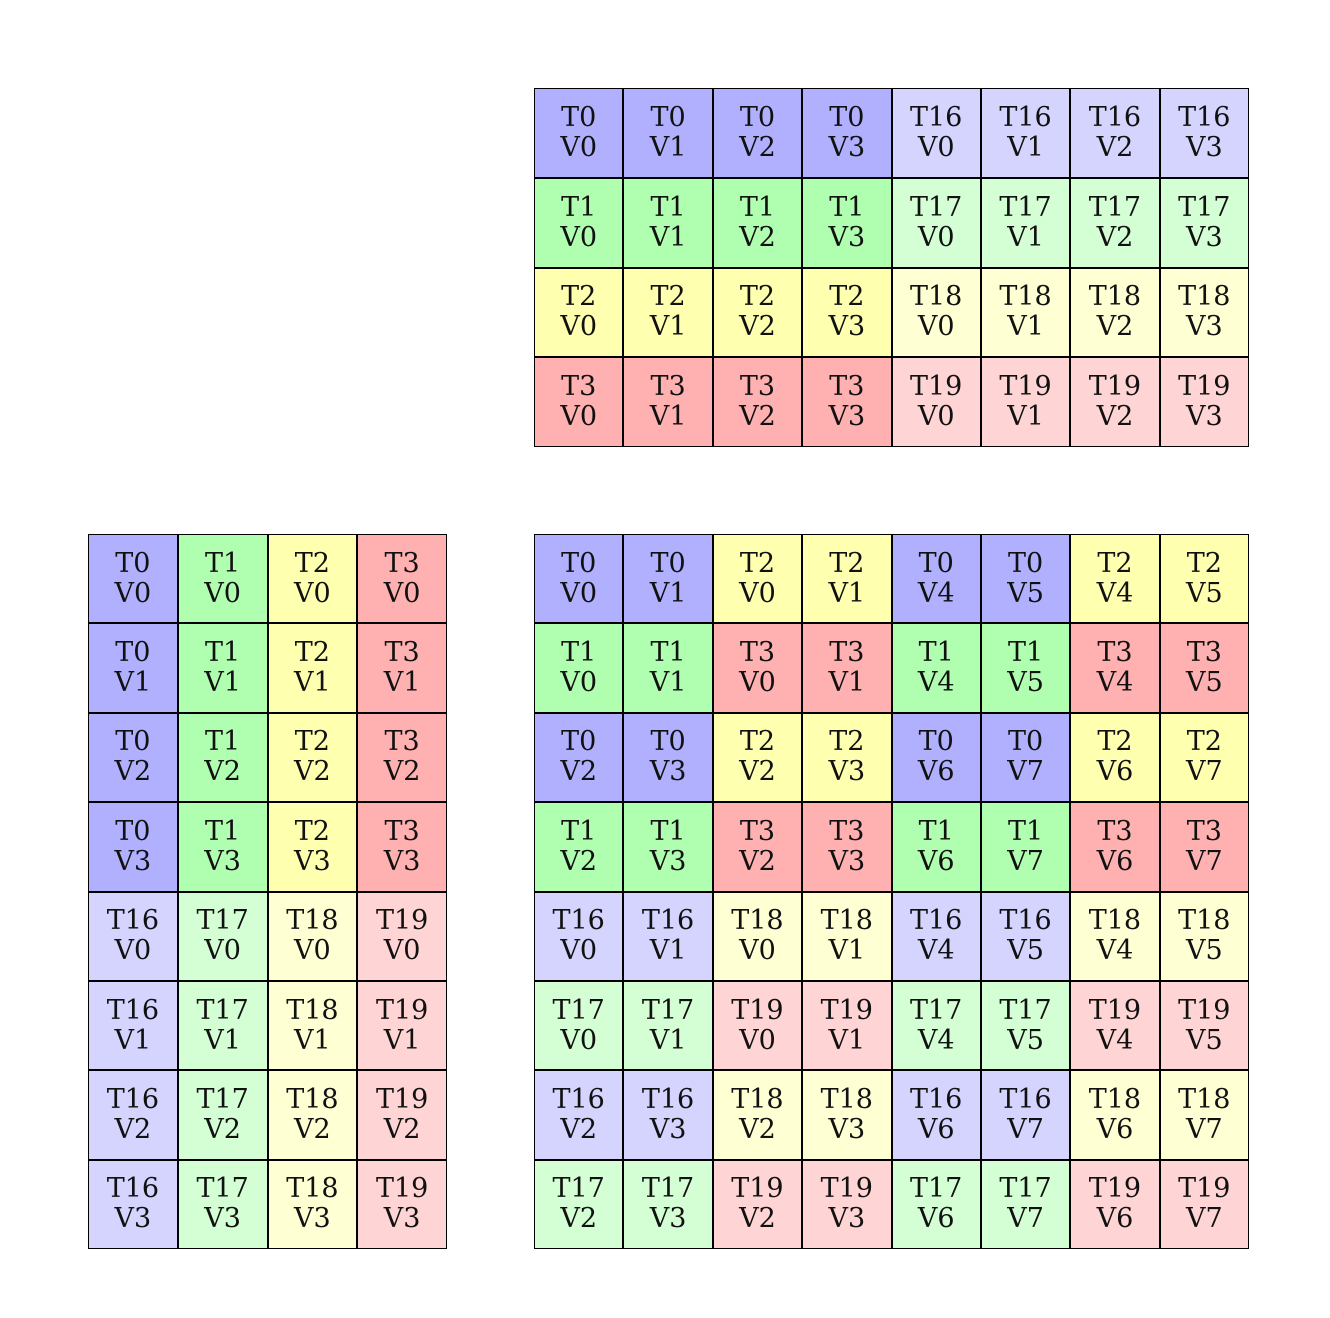 The image size is (1330, 1318). I want to click on grid-cell: T0 V7, so click(1025, 757).